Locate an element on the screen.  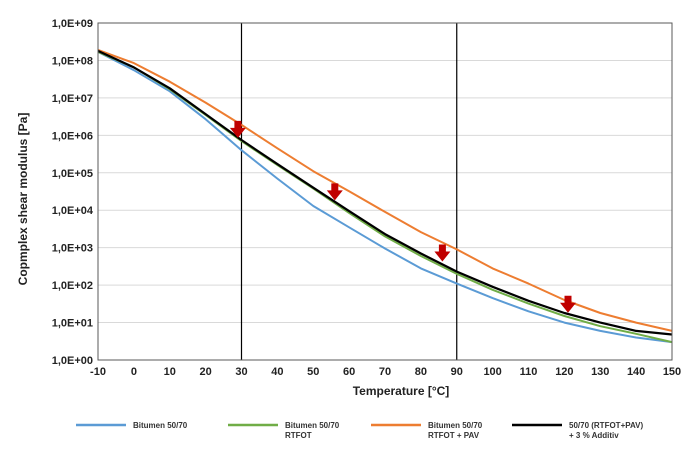
legend-label: Bitumen 50/70 is located at coordinates (160, 425).